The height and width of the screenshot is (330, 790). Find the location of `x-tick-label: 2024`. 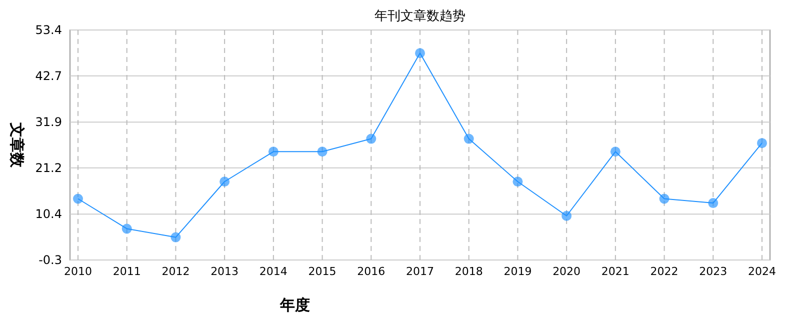

x-tick-label: 2024 is located at coordinates (762, 271).